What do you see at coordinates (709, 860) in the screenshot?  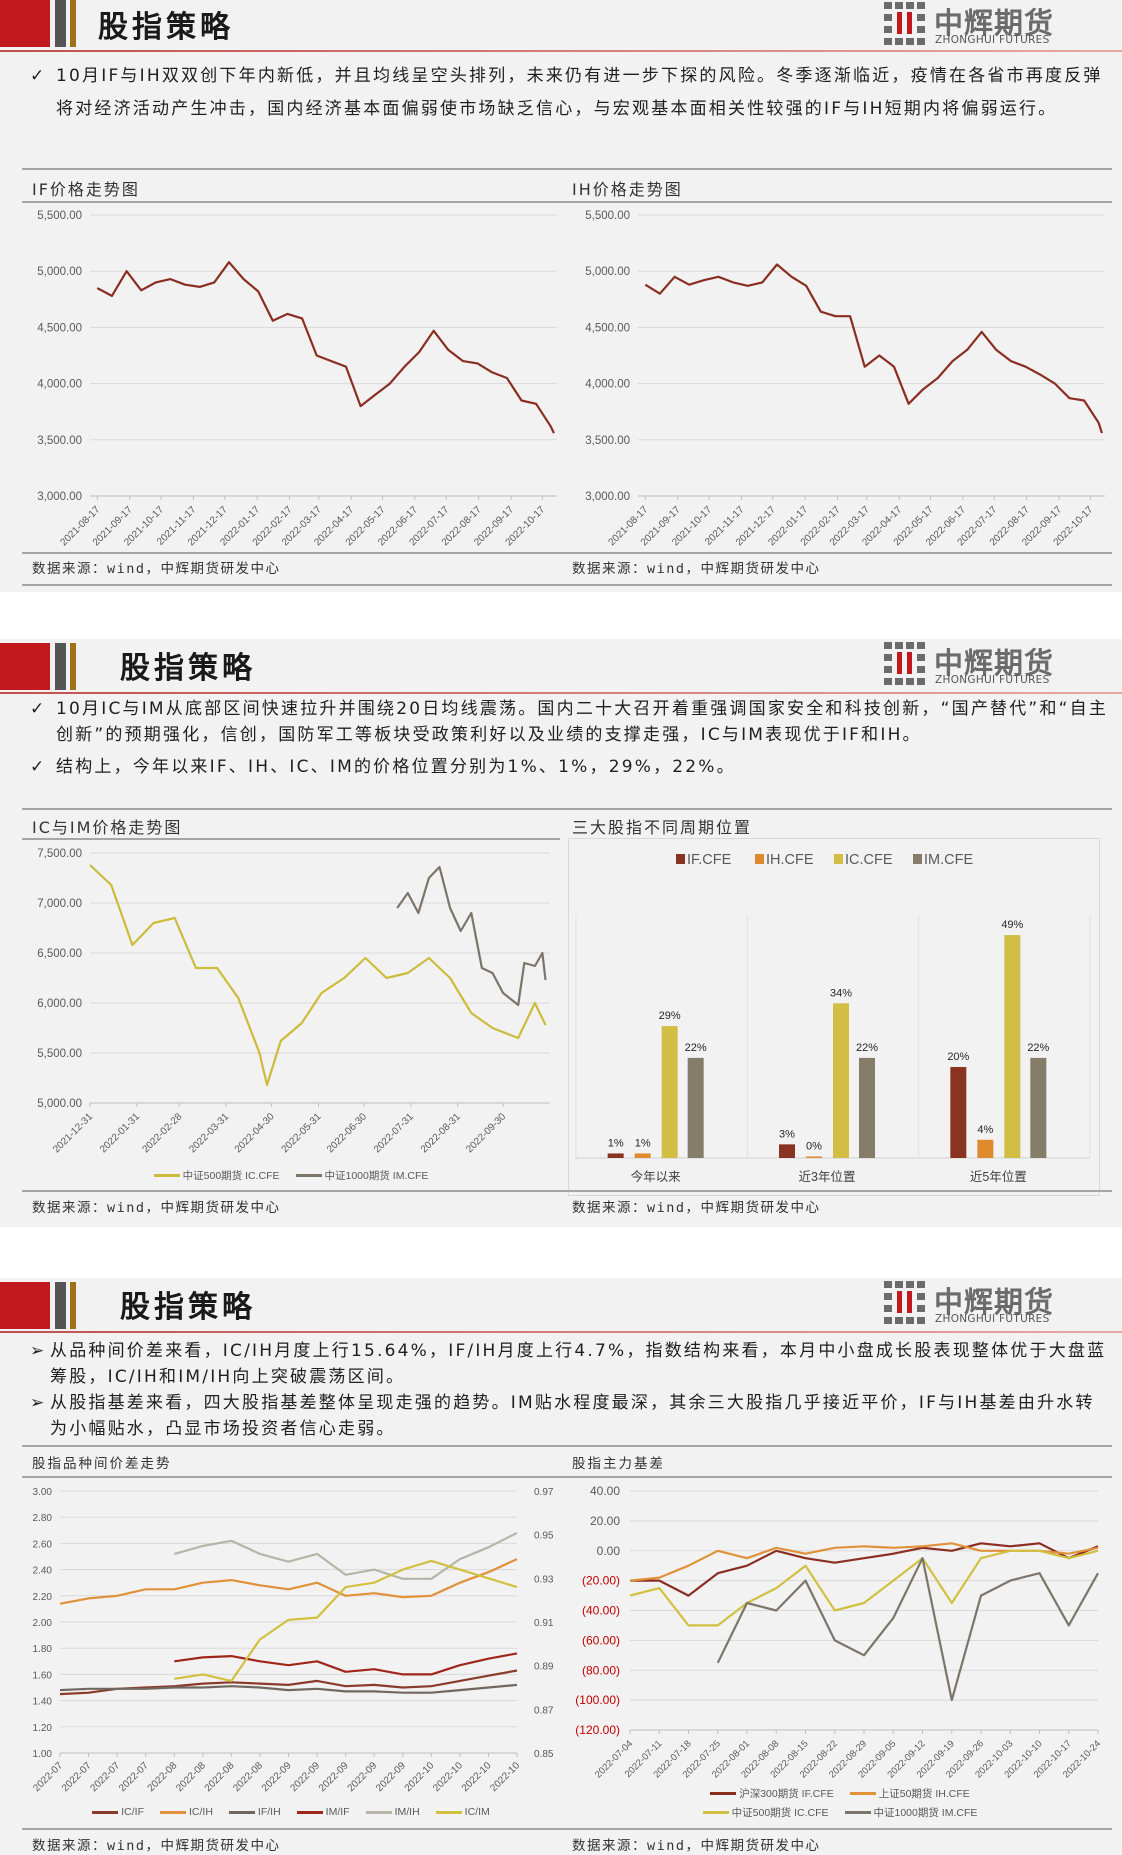 I see `legend-label: IF.CFE` at bounding box center [709, 860].